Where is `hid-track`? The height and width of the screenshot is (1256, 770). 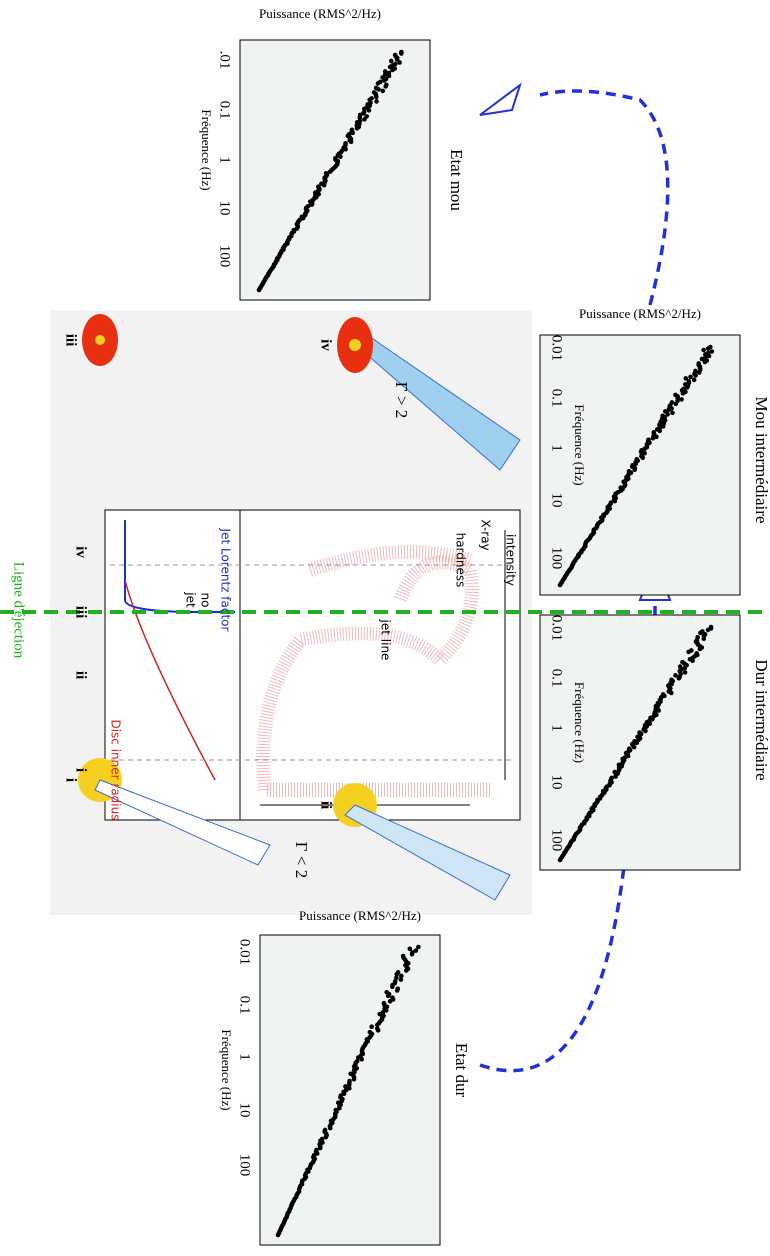 hid-track is located at coordinates (373, 671).